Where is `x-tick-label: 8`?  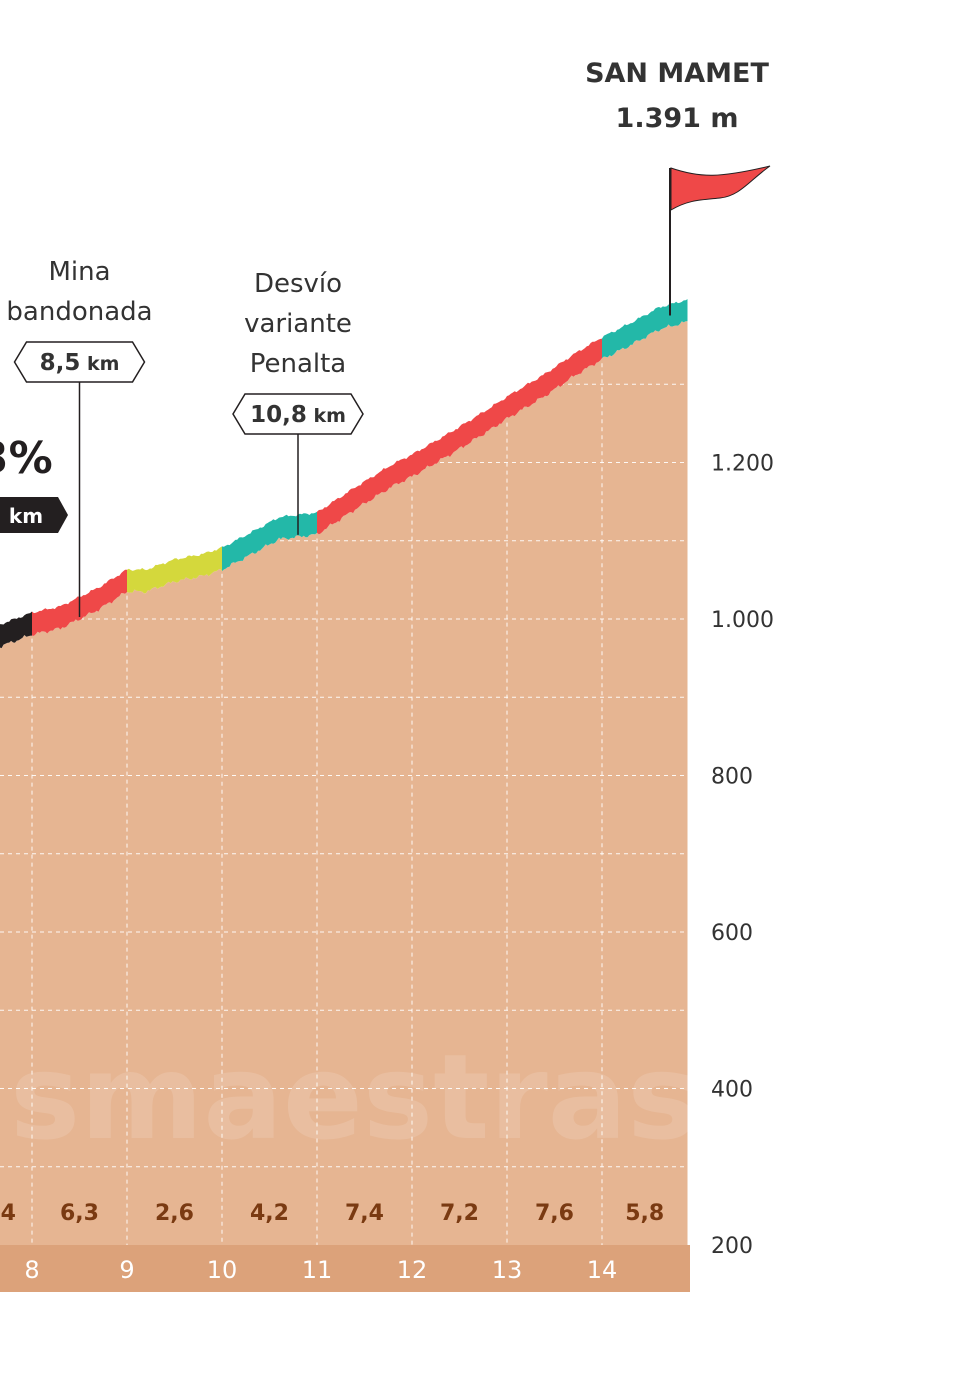 x-tick-label: 8 is located at coordinates (31, 1270).